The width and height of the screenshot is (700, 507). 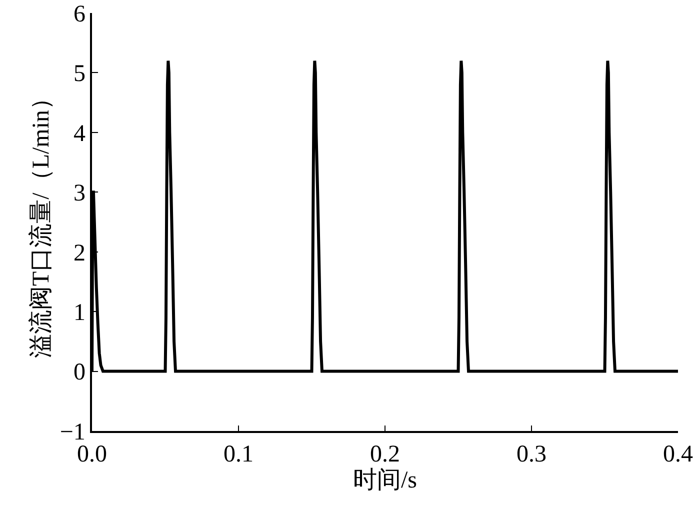 What do you see at coordinates (239, 455) in the screenshot?
I see `x-tick-label: 0.1` at bounding box center [239, 455].